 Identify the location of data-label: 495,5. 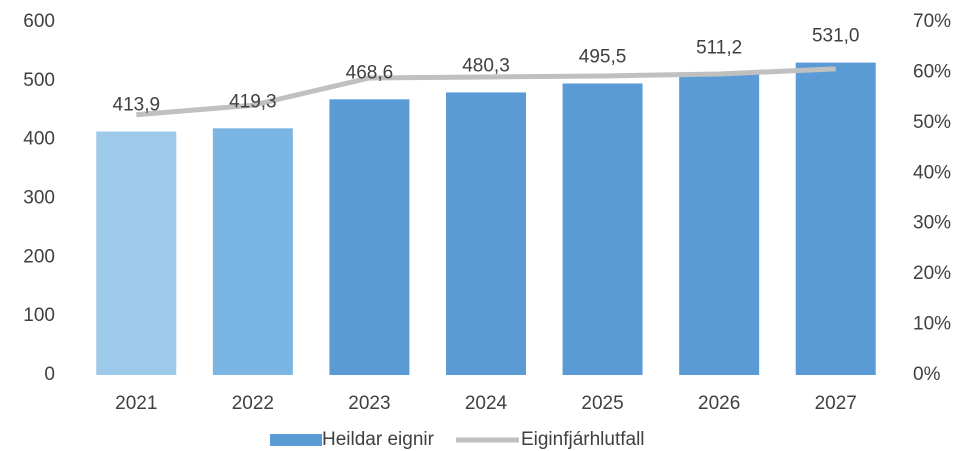
(603, 56).